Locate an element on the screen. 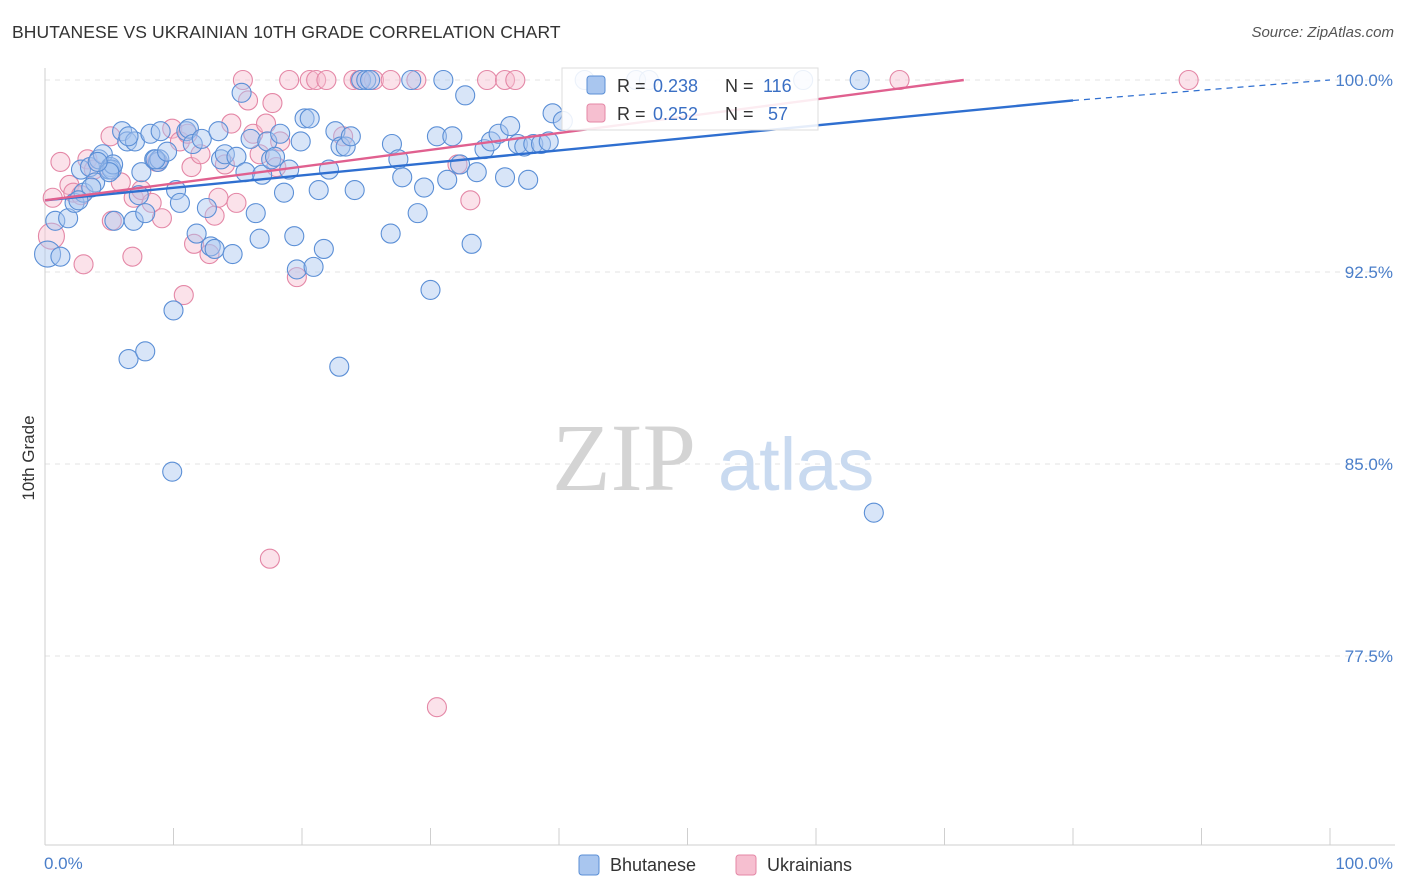 This screenshot has width=1406, height=892. bottom-legend-label-bhutanese: Bhutanese is located at coordinates (653, 865).